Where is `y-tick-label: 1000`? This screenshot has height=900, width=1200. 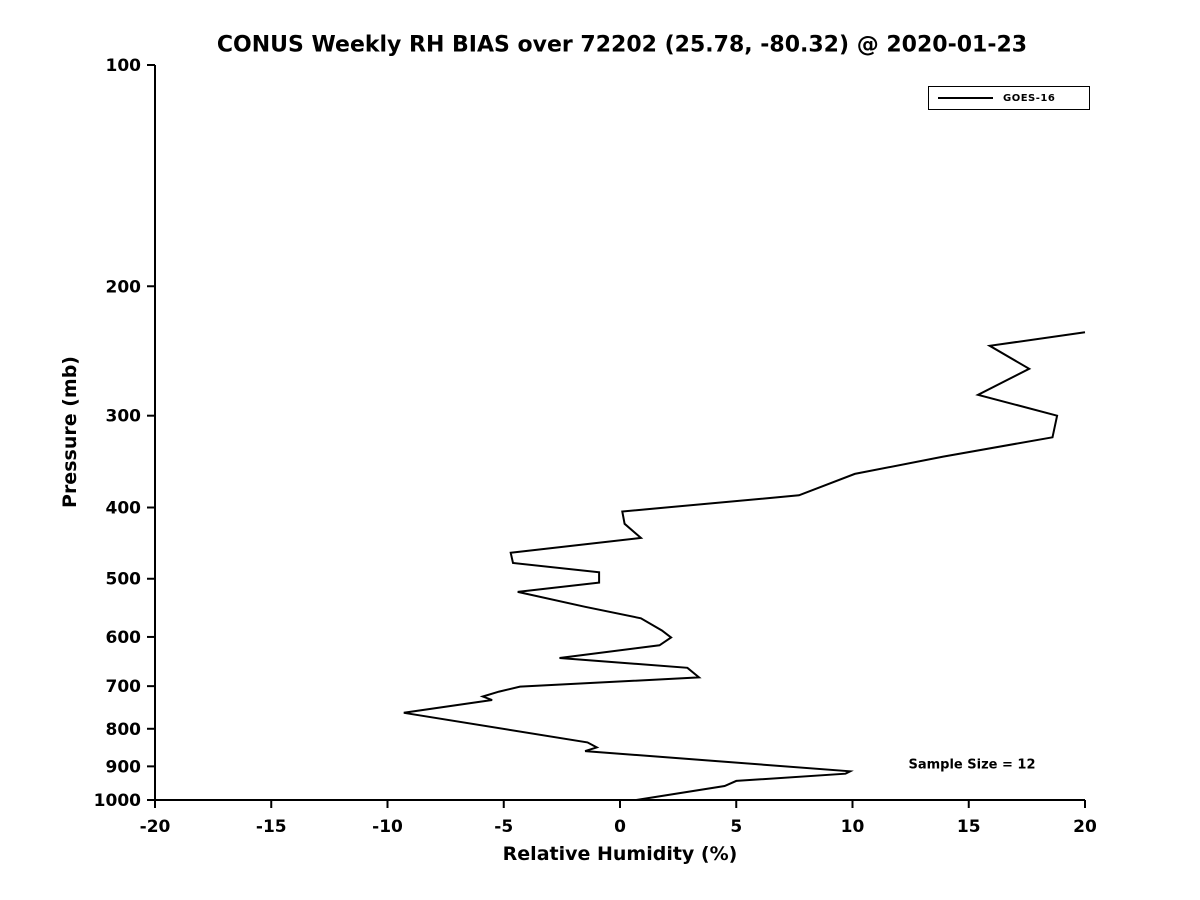 y-tick-label: 1000 is located at coordinates (117, 801).